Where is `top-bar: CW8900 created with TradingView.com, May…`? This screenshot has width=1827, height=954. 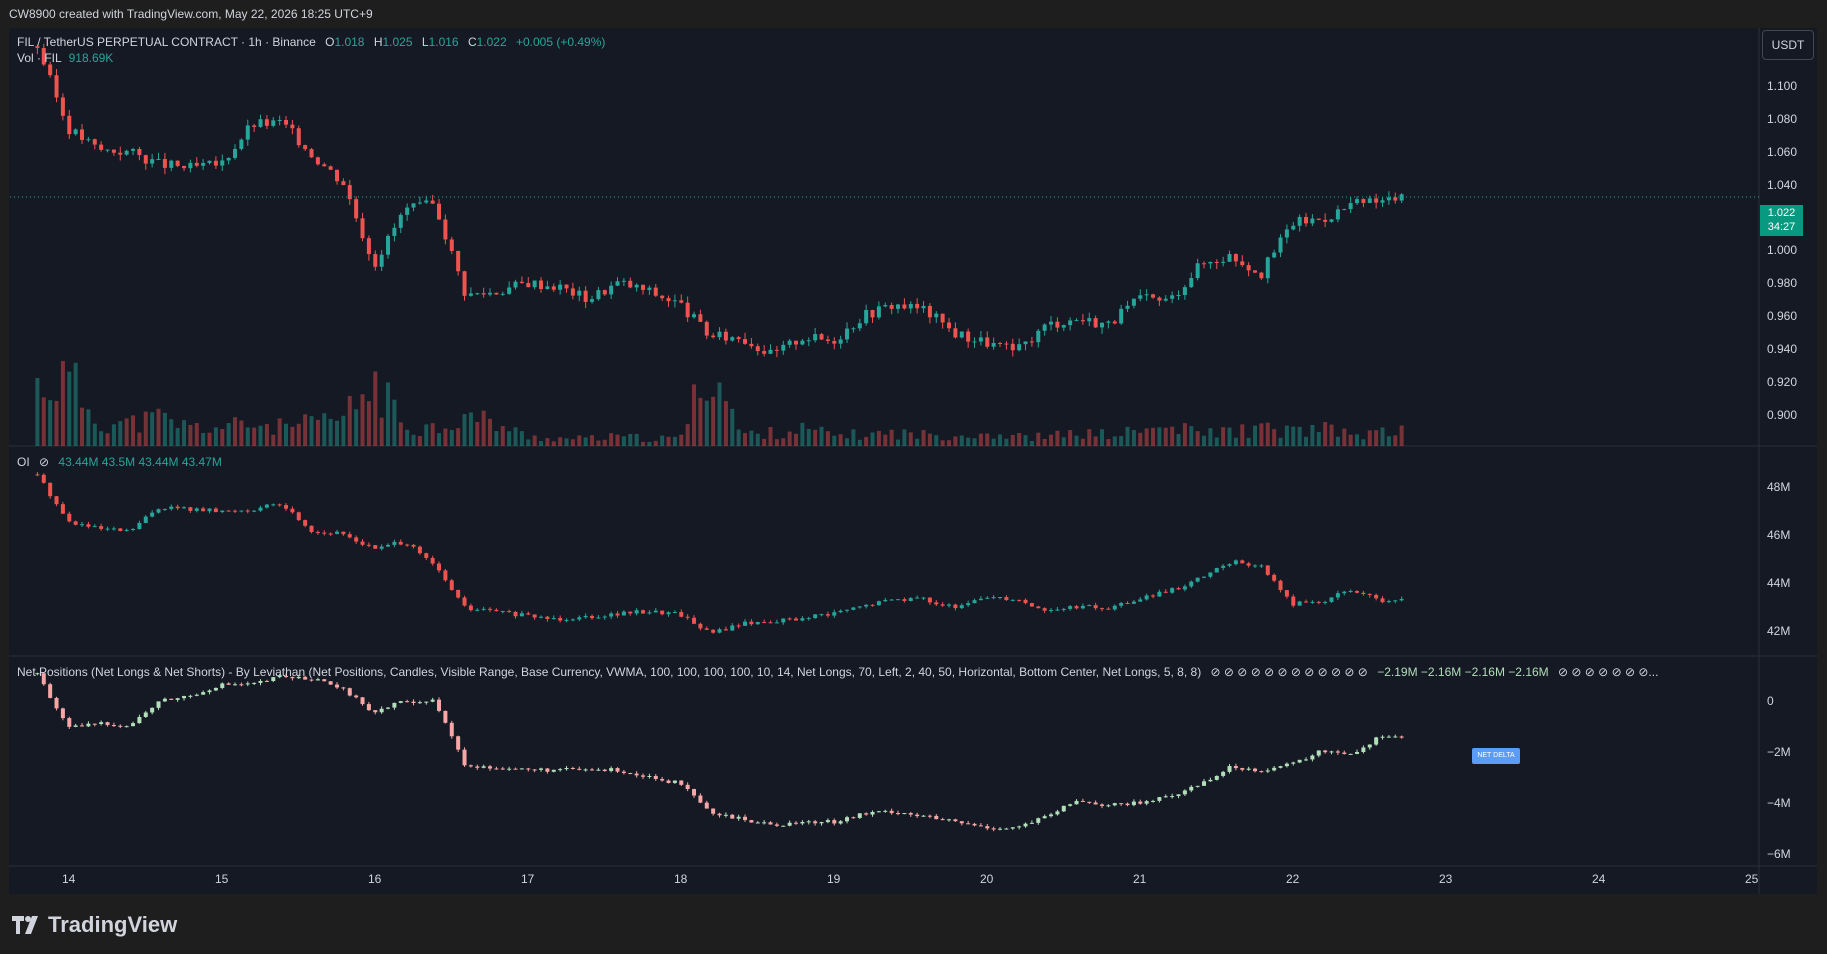
top-bar: CW8900 created with TradingView.com, May… is located at coordinates (913, 14).